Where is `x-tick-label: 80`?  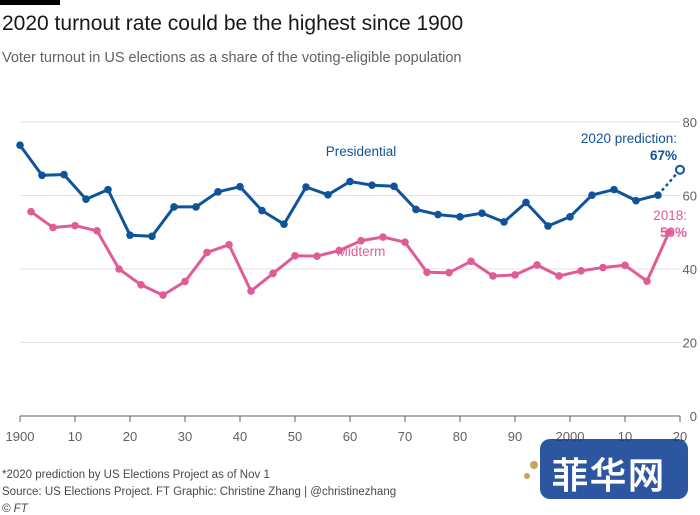
x-tick-label: 80 is located at coordinates (460, 436).